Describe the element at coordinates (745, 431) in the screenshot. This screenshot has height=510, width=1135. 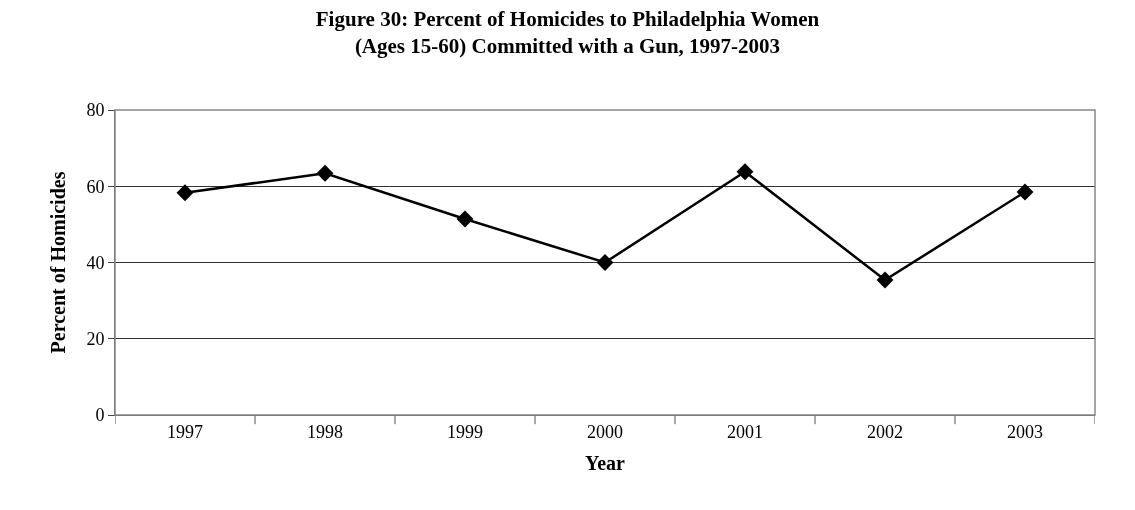
I see `x-tick-label: 2001` at that location.